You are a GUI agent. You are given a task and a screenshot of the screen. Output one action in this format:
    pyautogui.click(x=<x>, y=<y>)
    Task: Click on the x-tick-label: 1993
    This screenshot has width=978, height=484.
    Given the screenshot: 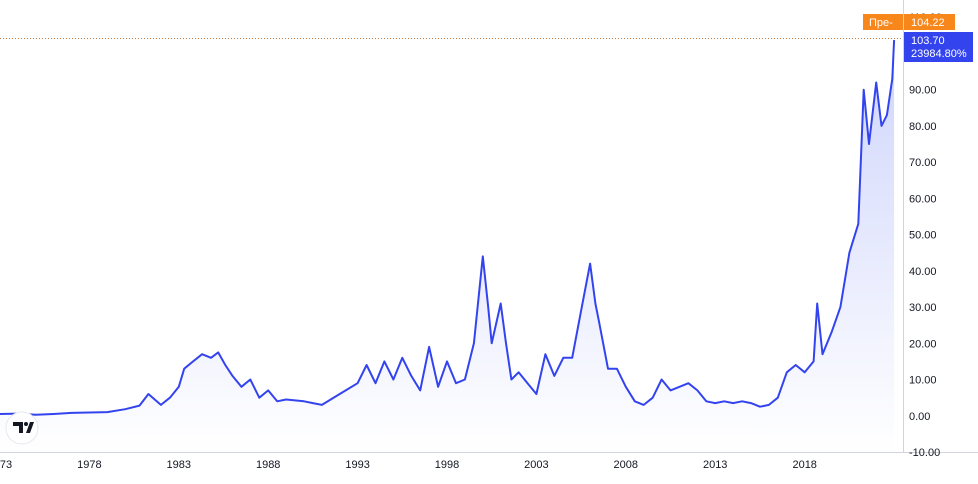 What is the action you would take?
    pyautogui.click(x=357, y=465)
    